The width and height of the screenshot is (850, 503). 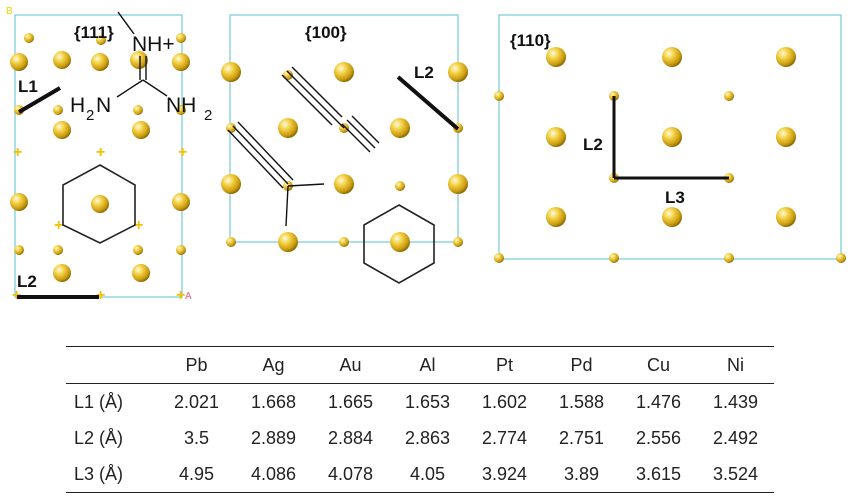 What do you see at coordinates (427, 401) in the screenshot?
I see `table-cell: 1.653` at bounding box center [427, 401].